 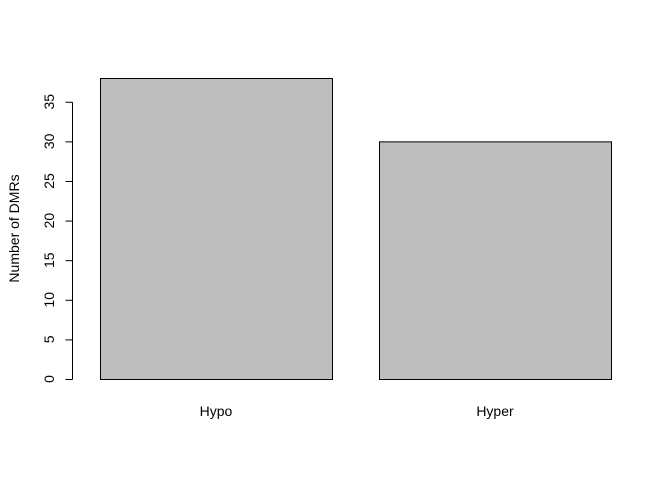 I want to click on y-tick-label-15: 15, so click(x=49, y=260).